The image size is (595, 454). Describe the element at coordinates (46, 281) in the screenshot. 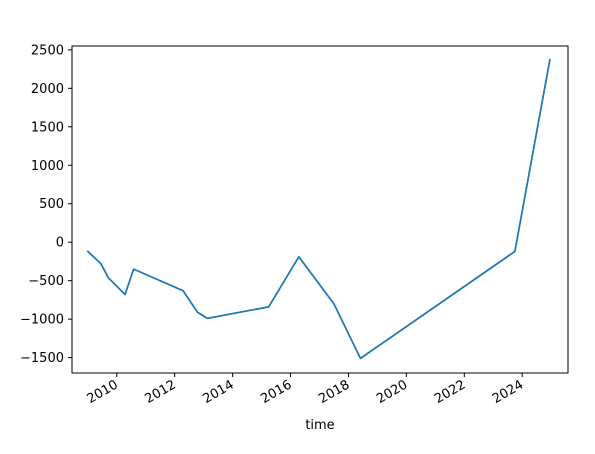

I see `y-tick-label: −500` at that location.